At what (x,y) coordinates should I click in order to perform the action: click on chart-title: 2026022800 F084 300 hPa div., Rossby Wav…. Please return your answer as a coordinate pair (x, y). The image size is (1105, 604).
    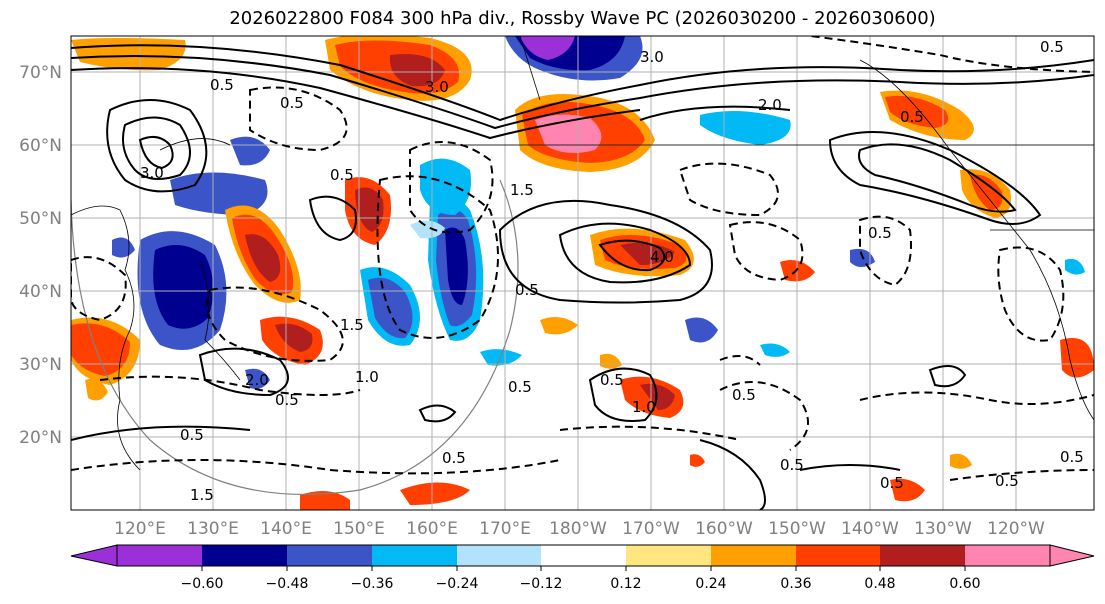
    Looking at the image, I should click on (582, 18).